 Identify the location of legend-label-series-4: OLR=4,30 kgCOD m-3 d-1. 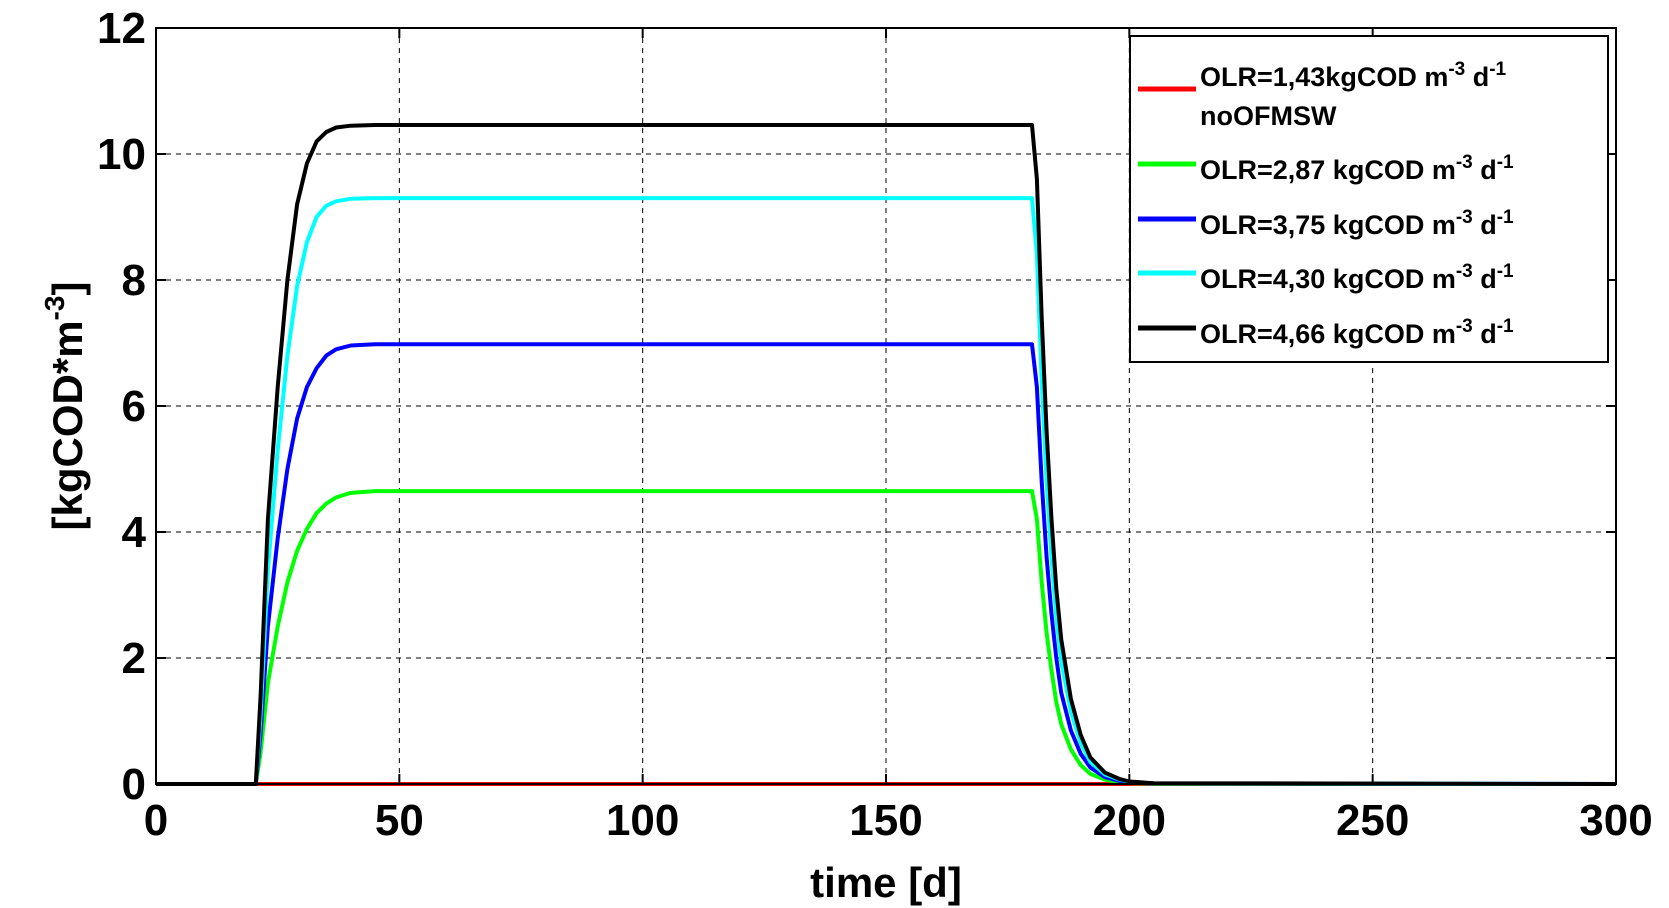
(1357, 277).